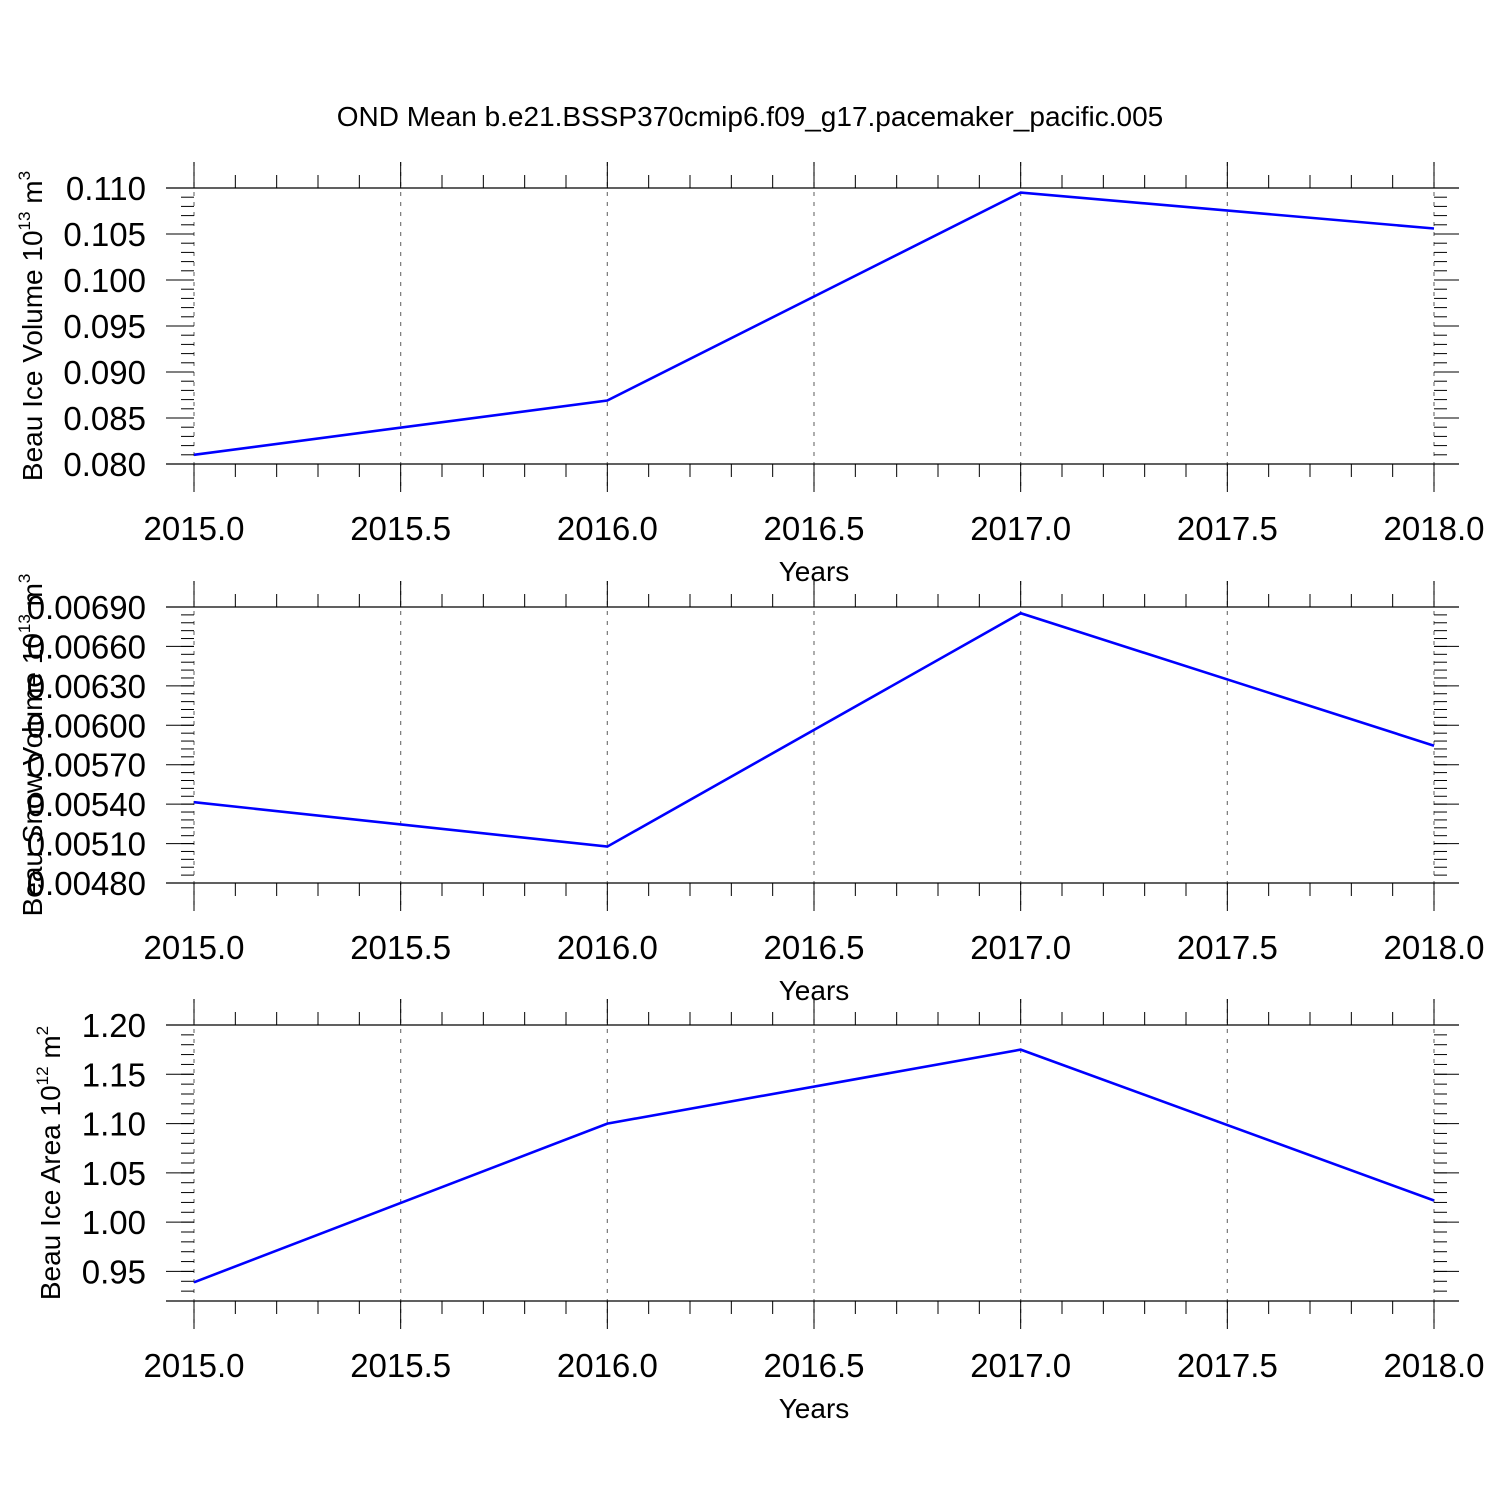 This screenshot has width=1500, height=1500. Describe the element at coordinates (32, 355) in the screenshot. I see `y-axis-label-part: Beau Ice Volume 10` at that location.